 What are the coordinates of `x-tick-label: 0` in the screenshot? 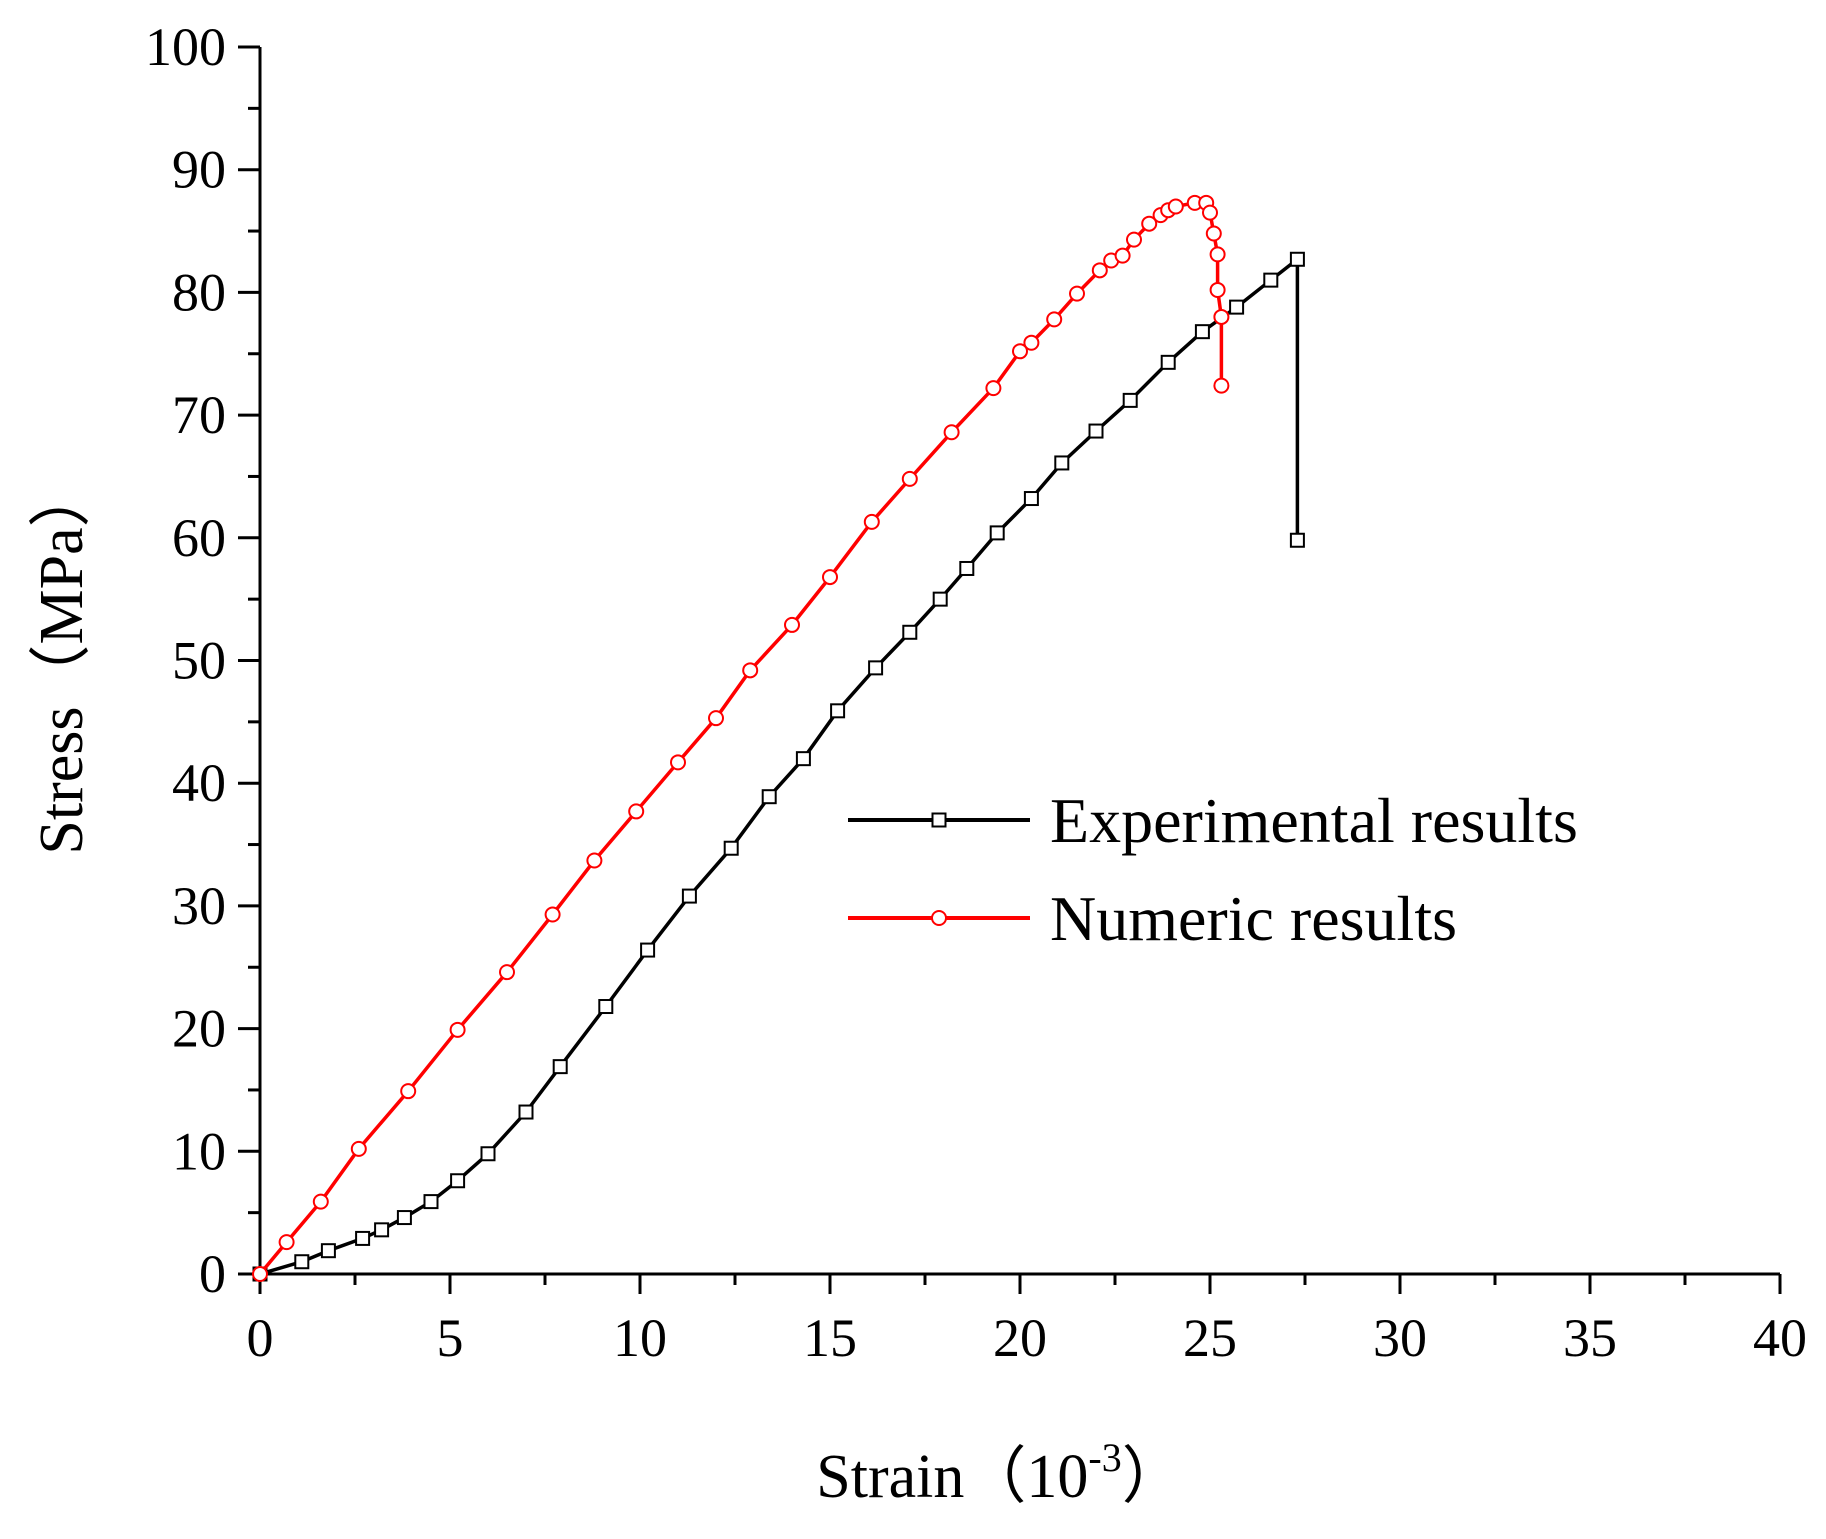 It's located at (260, 1338).